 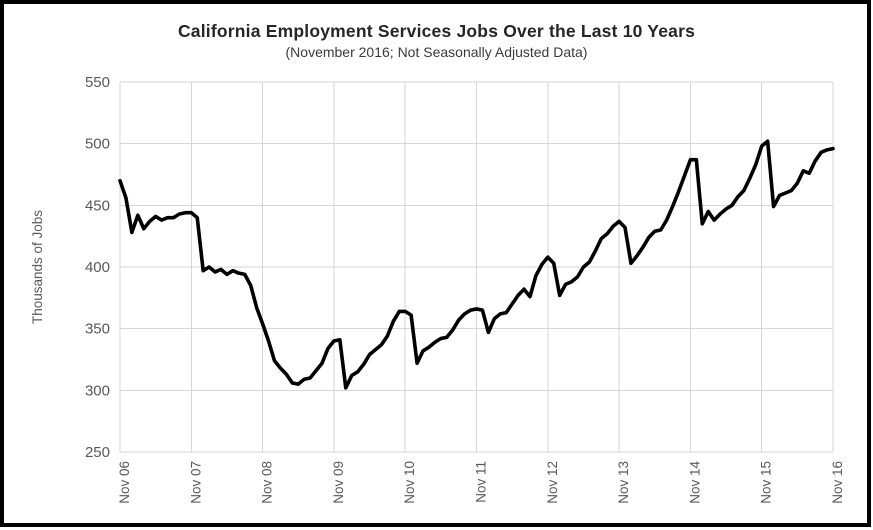 What do you see at coordinates (195, 482) in the screenshot?
I see `x-tick-label: Nov 07` at bounding box center [195, 482].